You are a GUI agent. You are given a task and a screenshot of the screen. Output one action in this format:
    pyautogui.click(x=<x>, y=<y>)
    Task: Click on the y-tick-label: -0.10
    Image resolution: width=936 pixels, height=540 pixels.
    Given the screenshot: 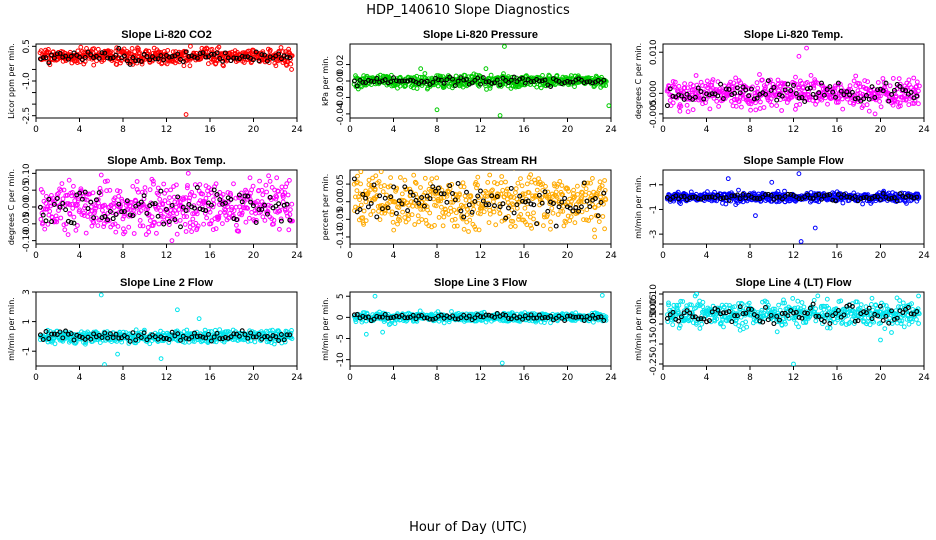 What is the action you would take?
    pyautogui.click(x=27, y=241)
    